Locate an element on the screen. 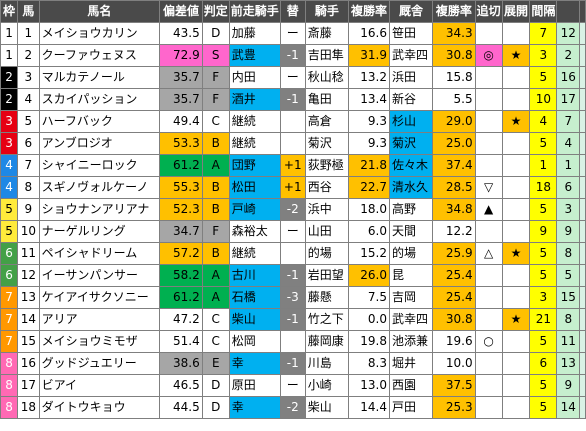  table-row: 8 18 ダイトウキョウ 44.5 D 幸 -2 柴山 14.4 戸田 25.3 5 14 is located at coordinates (293, 407).